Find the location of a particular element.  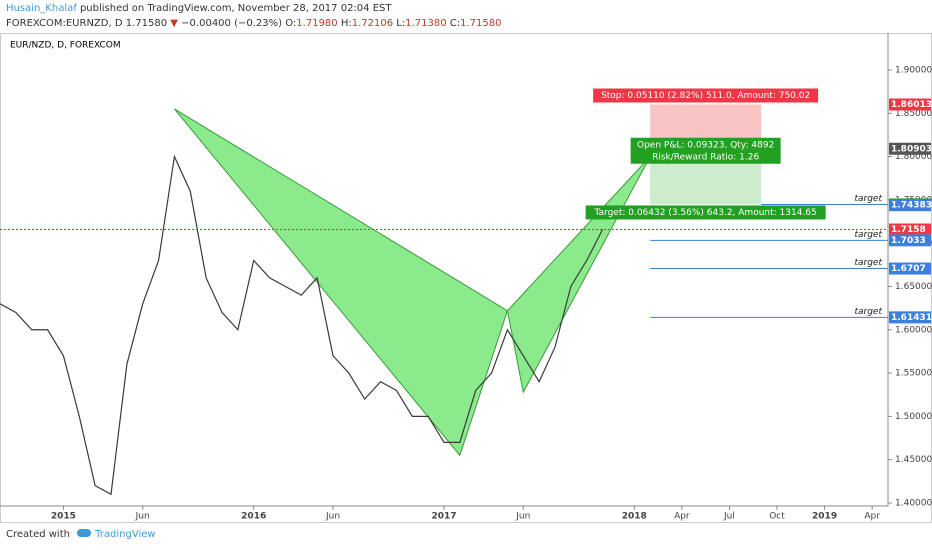

symbol: FOREXCOM:EURNZD, D is located at coordinates (64, 23).